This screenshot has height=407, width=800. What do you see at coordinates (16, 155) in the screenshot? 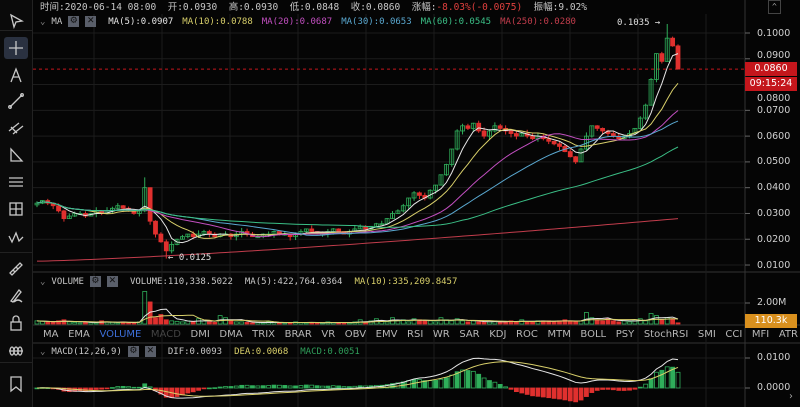
I see `triangle-tool` at bounding box center [16, 155].